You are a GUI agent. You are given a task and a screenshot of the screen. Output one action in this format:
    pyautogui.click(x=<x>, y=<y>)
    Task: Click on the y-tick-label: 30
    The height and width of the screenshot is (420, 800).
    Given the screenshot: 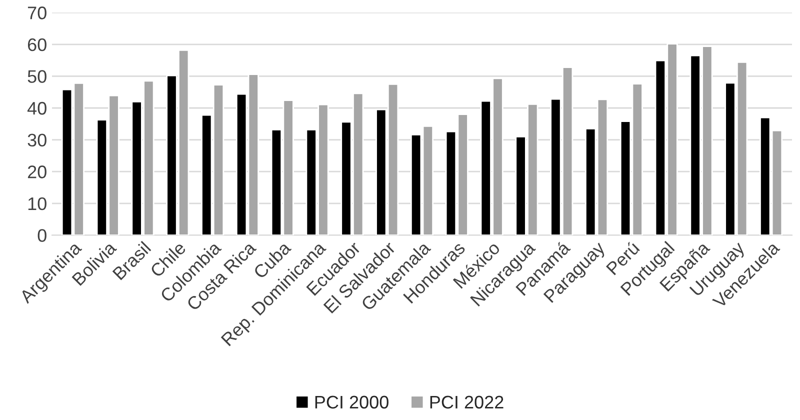 What is the action you would take?
    pyautogui.click(x=37, y=140)
    